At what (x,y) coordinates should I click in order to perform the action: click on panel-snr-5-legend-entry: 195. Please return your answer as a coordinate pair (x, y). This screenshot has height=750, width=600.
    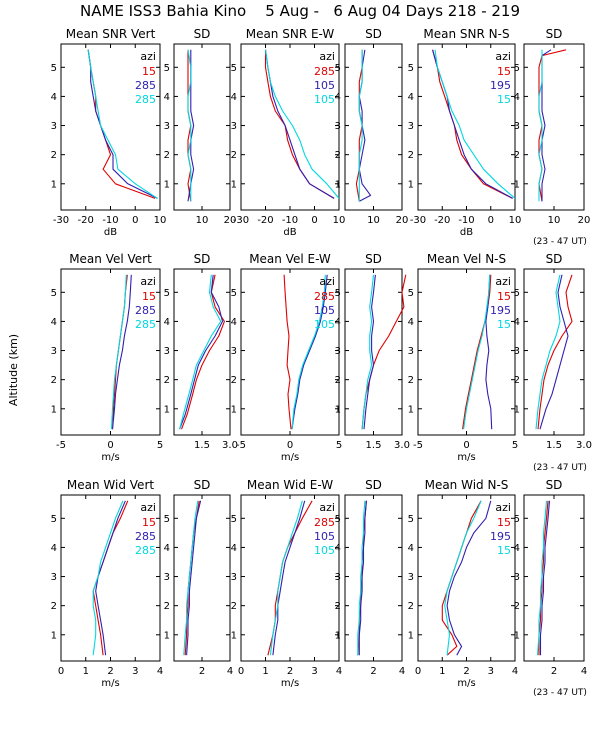
    Looking at the image, I should click on (500, 85).